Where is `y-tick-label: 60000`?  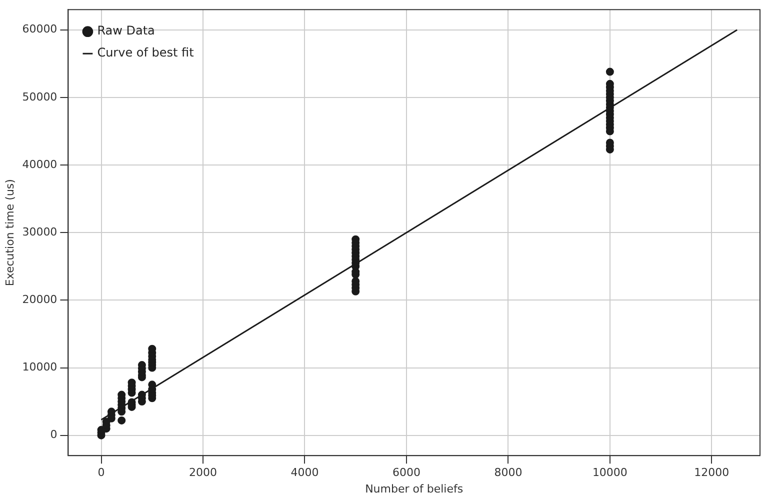
y-tick-label: 60000 is located at coordinates (40, 29).